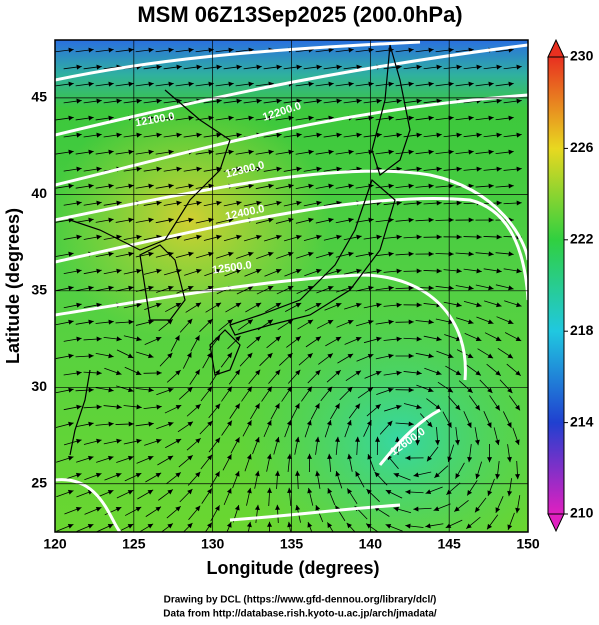 The image size is (599, 625). I want to click on chart-title: MSM 06Z13Sep2025 (200.0hPa), so click(299, 14).